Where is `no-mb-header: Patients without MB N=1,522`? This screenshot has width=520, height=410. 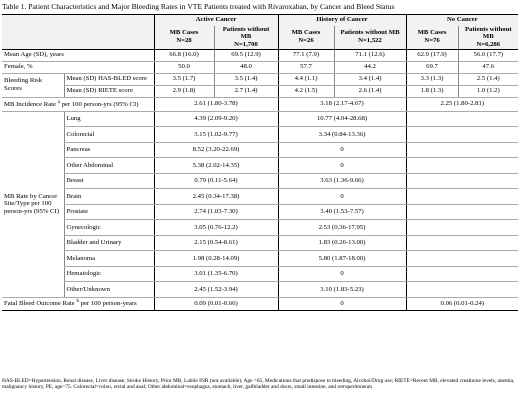
no-mb-header: Patients without MB N=1,522 is located at coordinates (370, 37).